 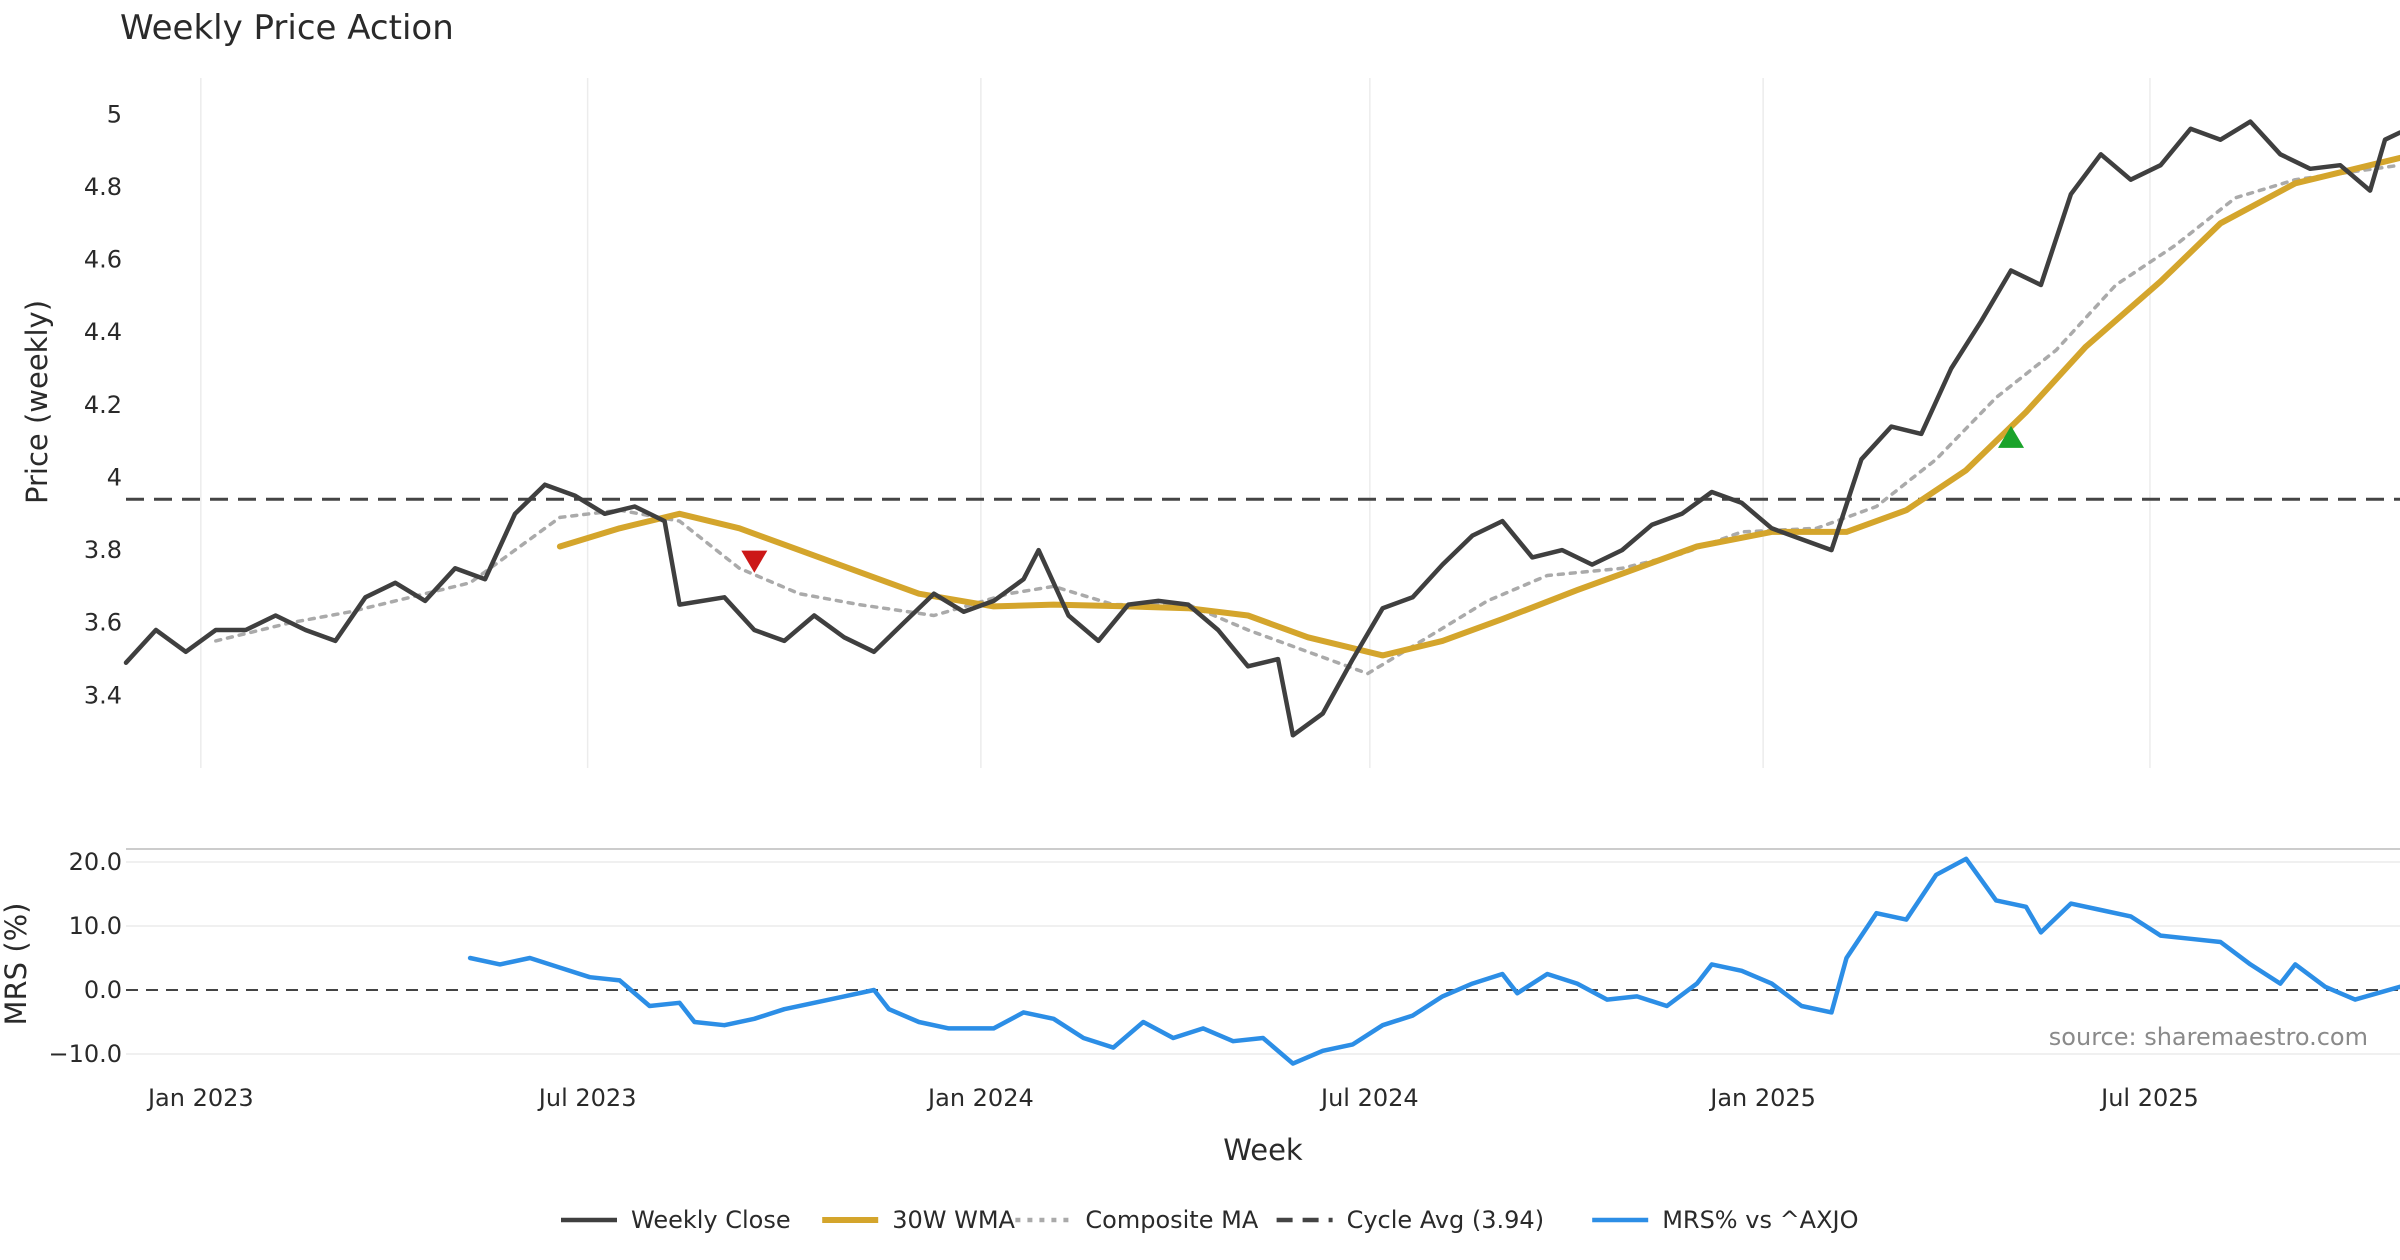 What do you see at coordinates (2208, 1037) in the screenshot?
I see `source-note: source: sharemaestro.com` at bounding box center [2208, 1037].